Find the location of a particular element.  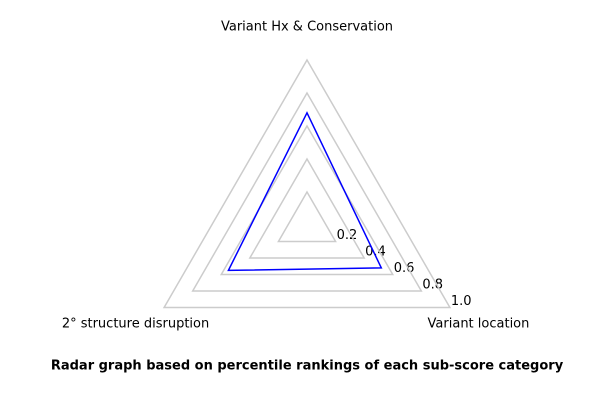

r-tick-label: 0.4 is located at coordinates (375, 252).